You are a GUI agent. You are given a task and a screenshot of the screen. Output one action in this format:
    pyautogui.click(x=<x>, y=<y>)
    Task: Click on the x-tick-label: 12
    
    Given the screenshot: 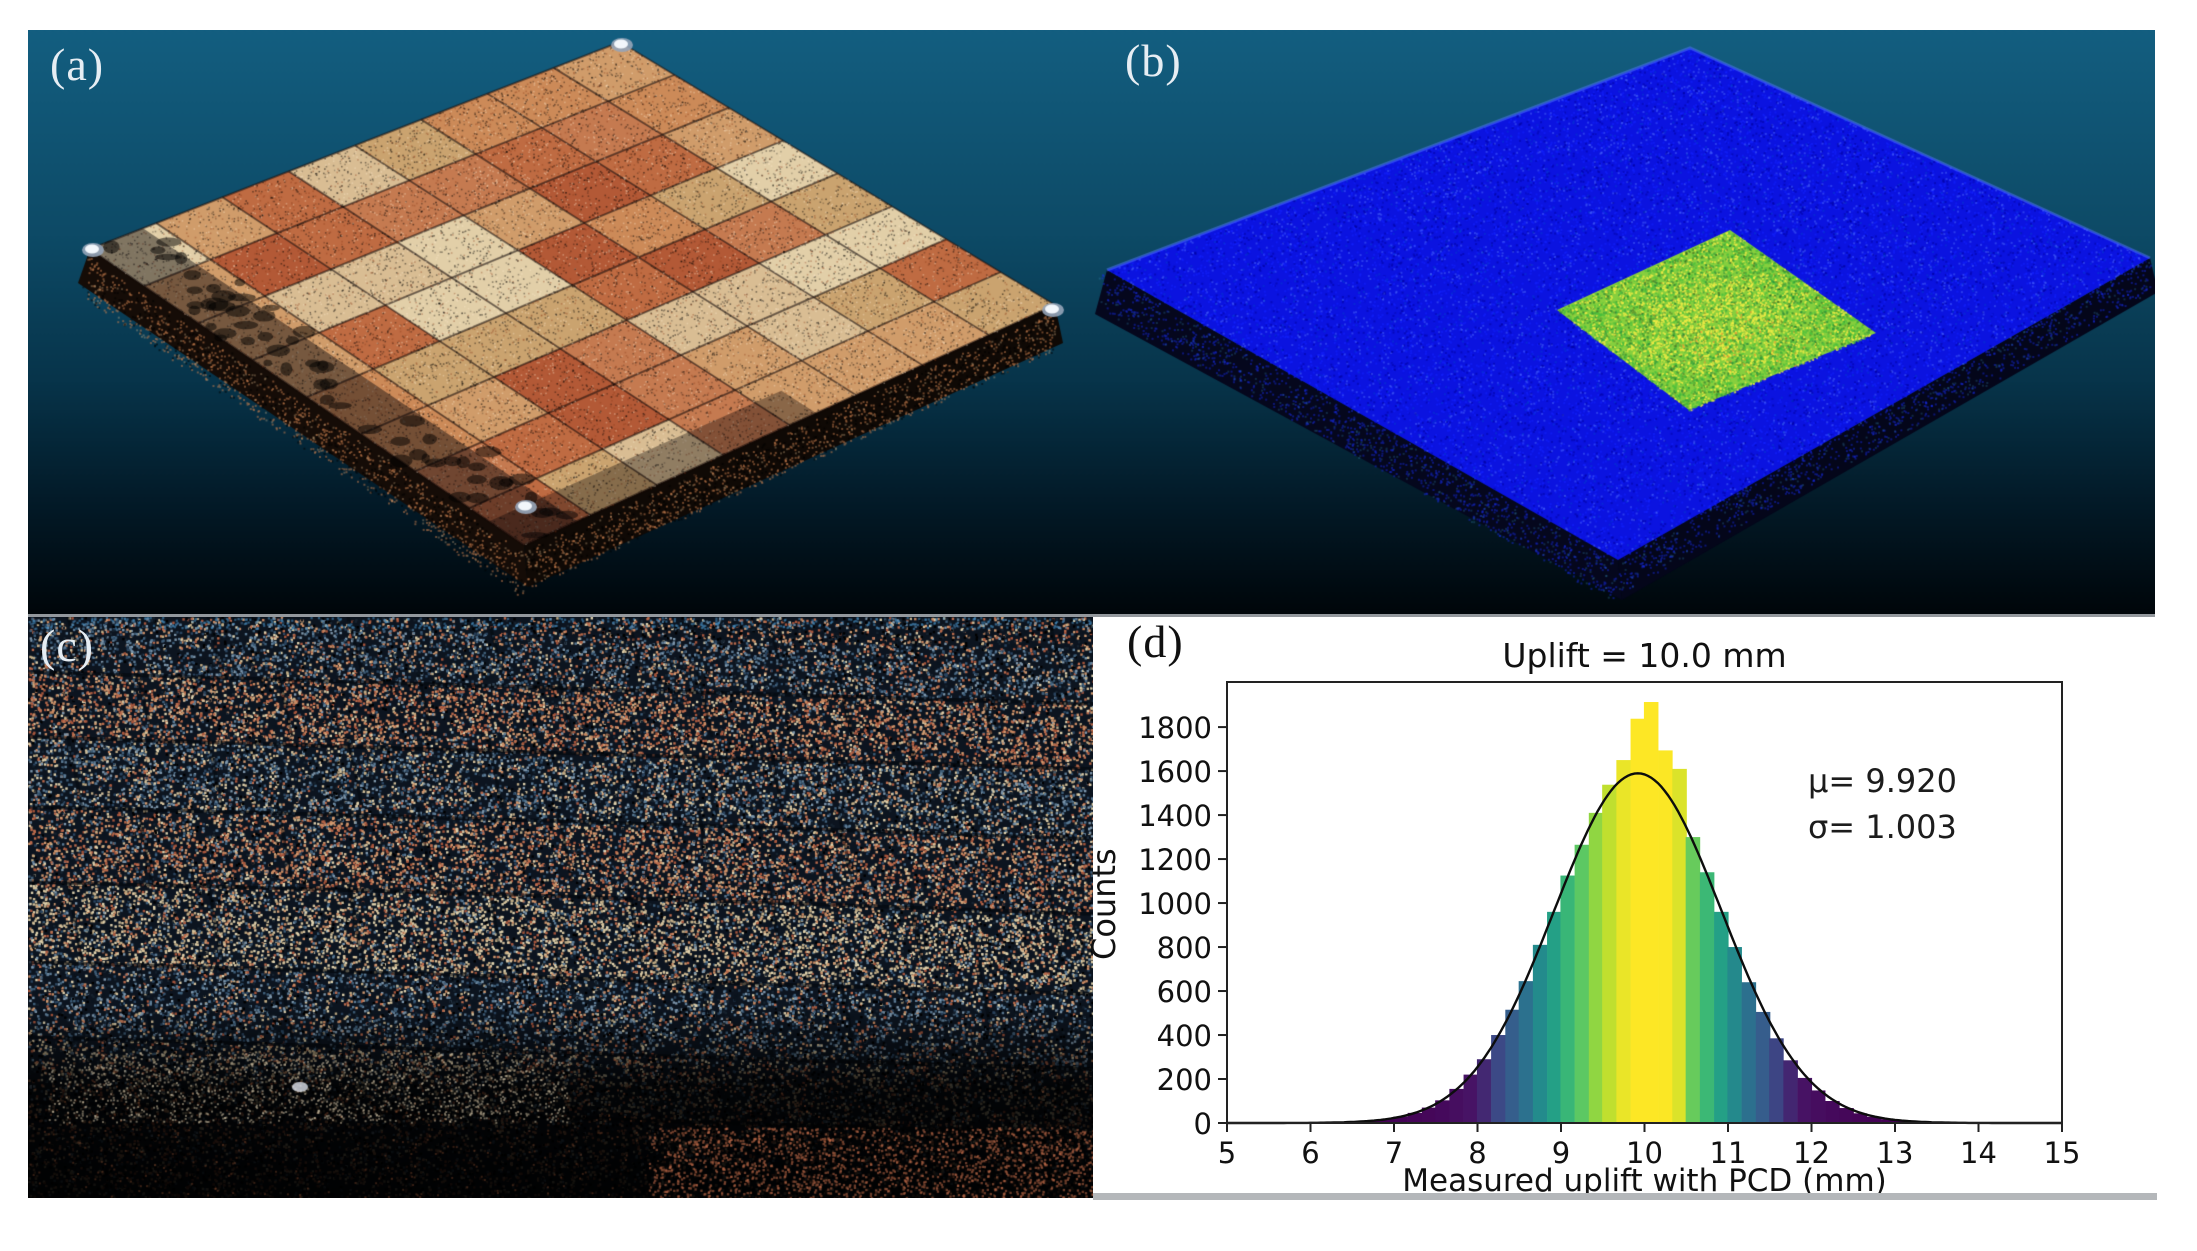 What is the action you would take?
    pyautogui.click(x=1811, y=1153)
    